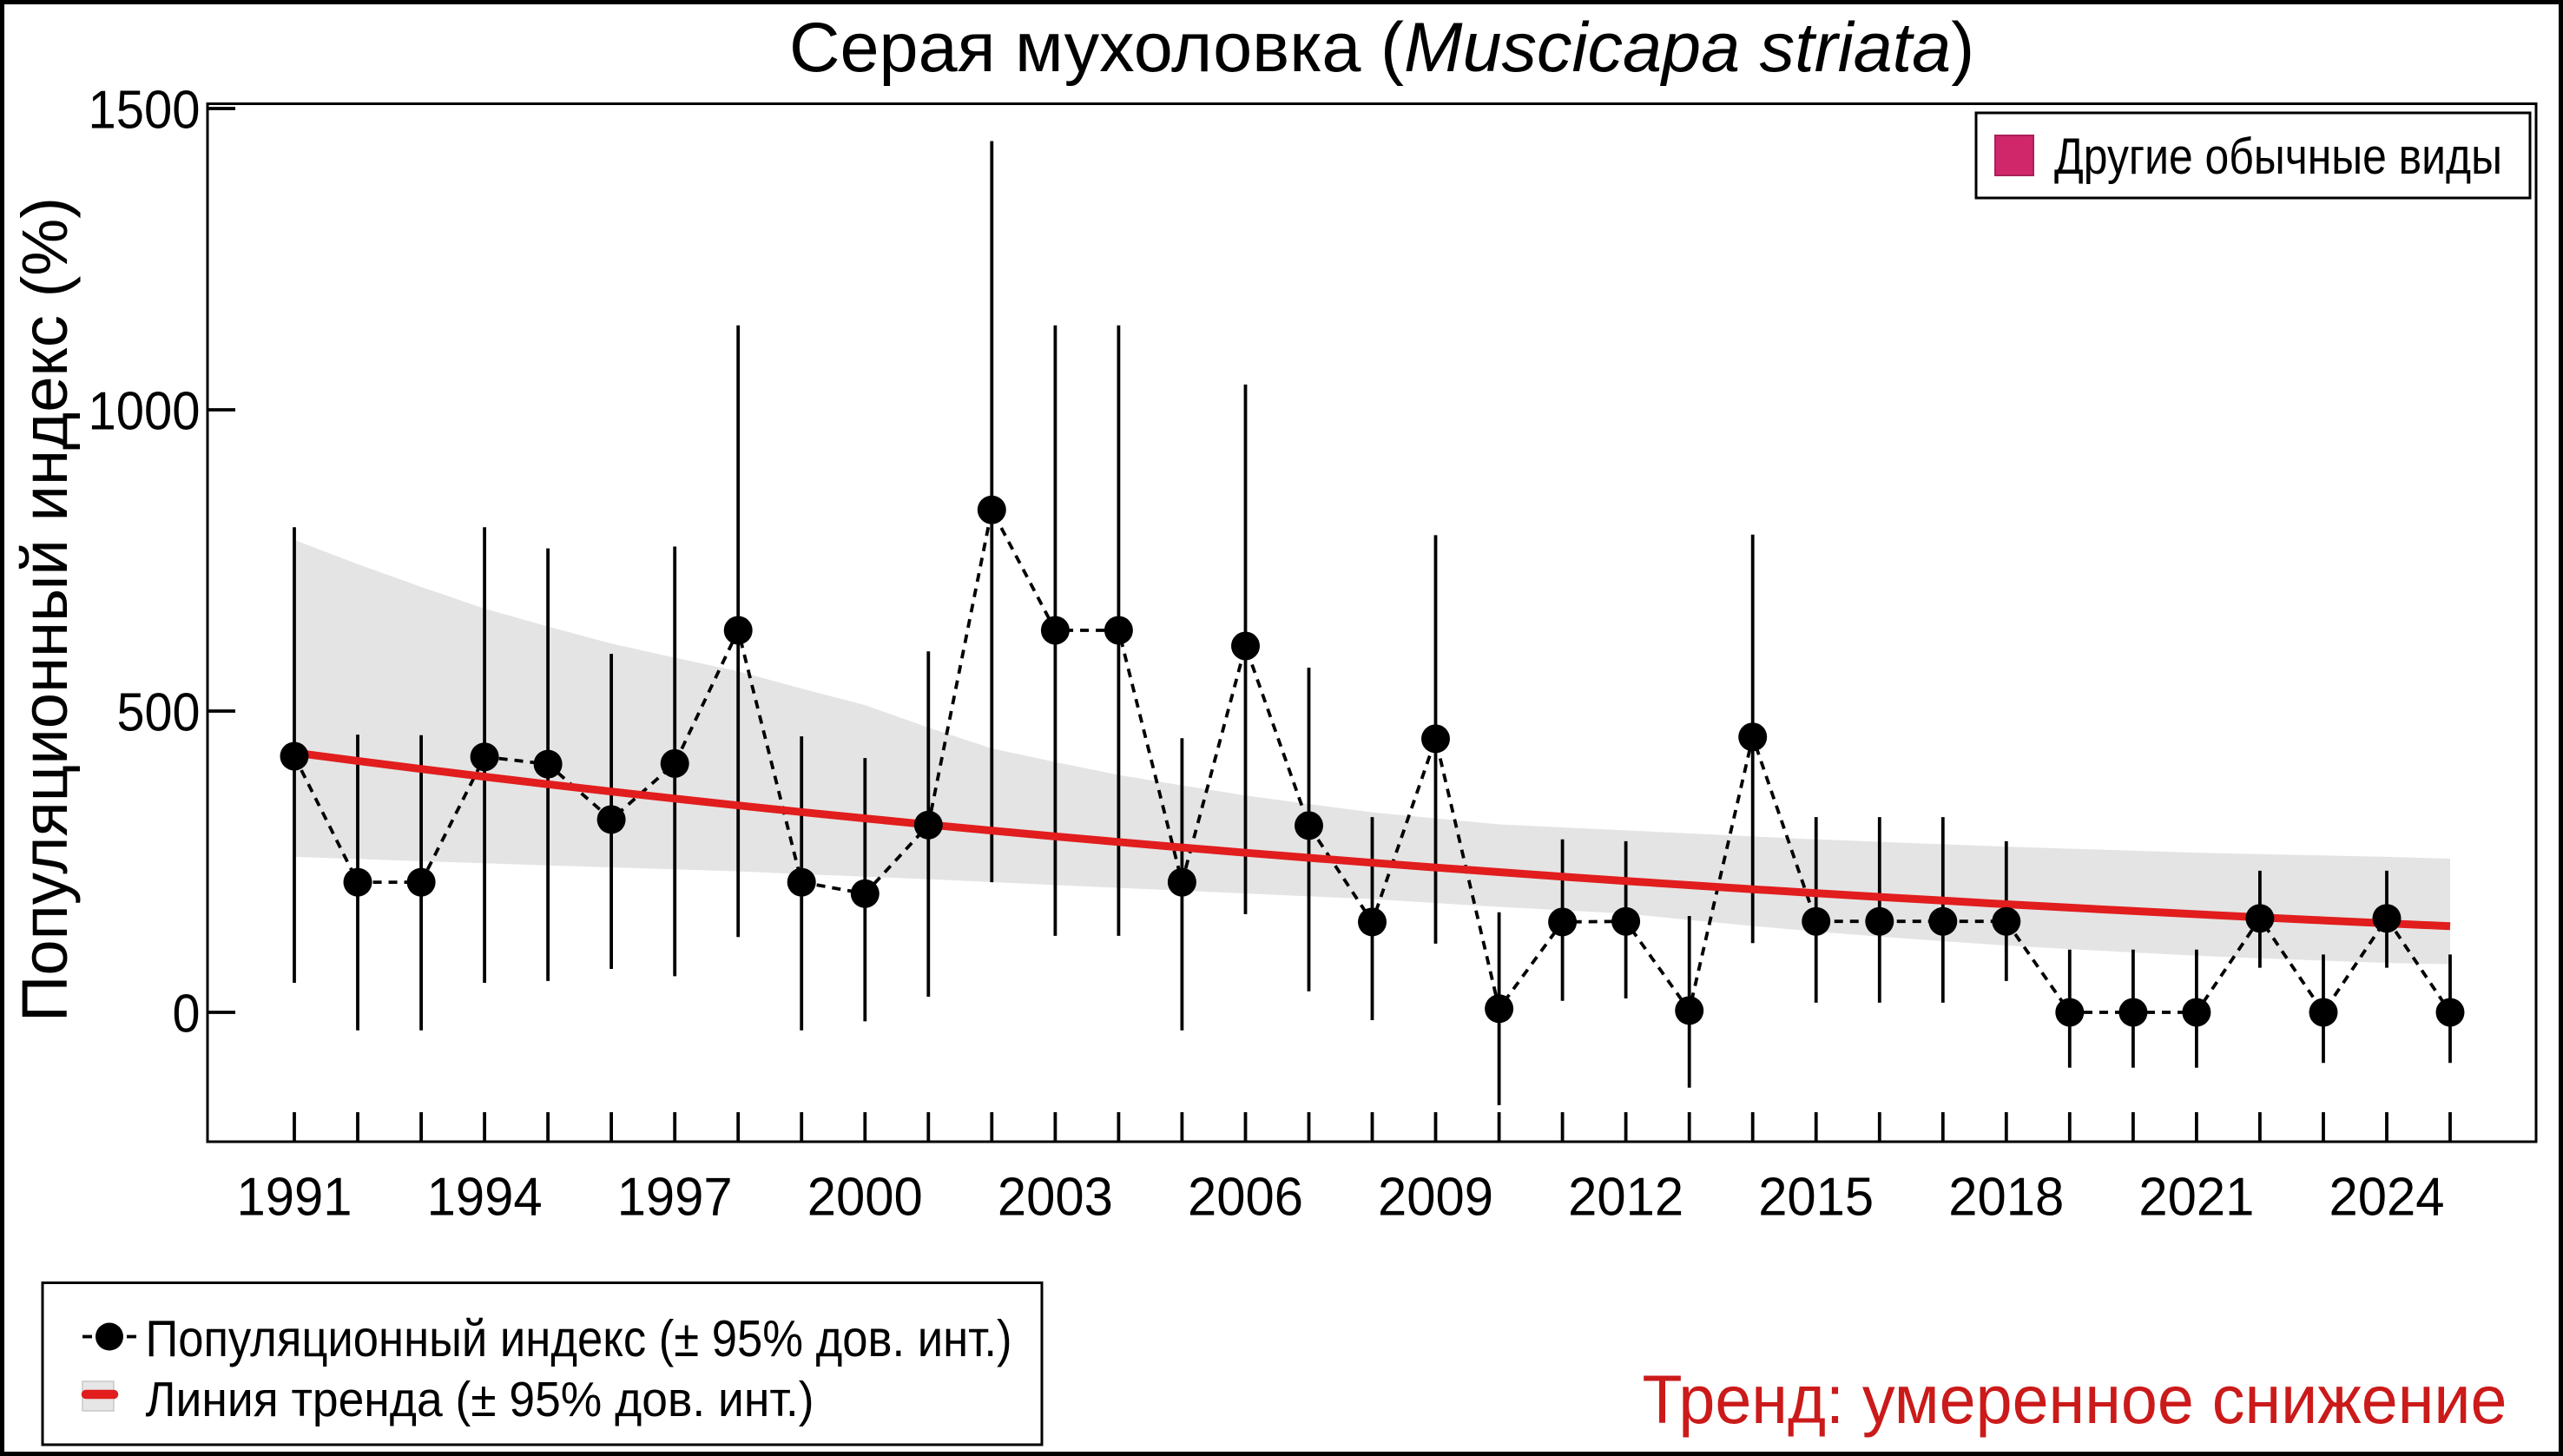  What do you see at coordinates (1055, 1197) in the screenshot?
I see `svg-text: 2003` at bounding box center [1055, 1197].